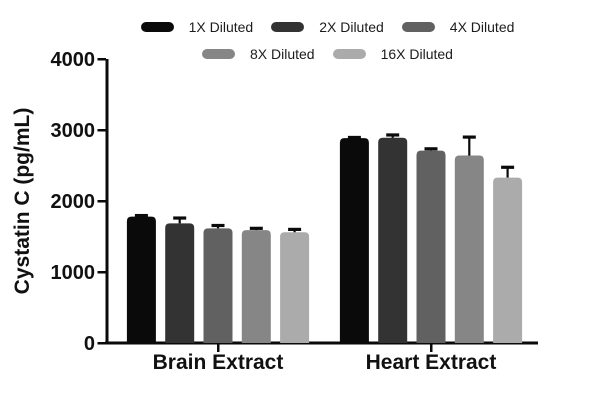 This screenshot has height=401, width=600. Describe the element at coordinates (221, 27) in the screenshot. I see `legend-label: 1X Diluted` at that location.